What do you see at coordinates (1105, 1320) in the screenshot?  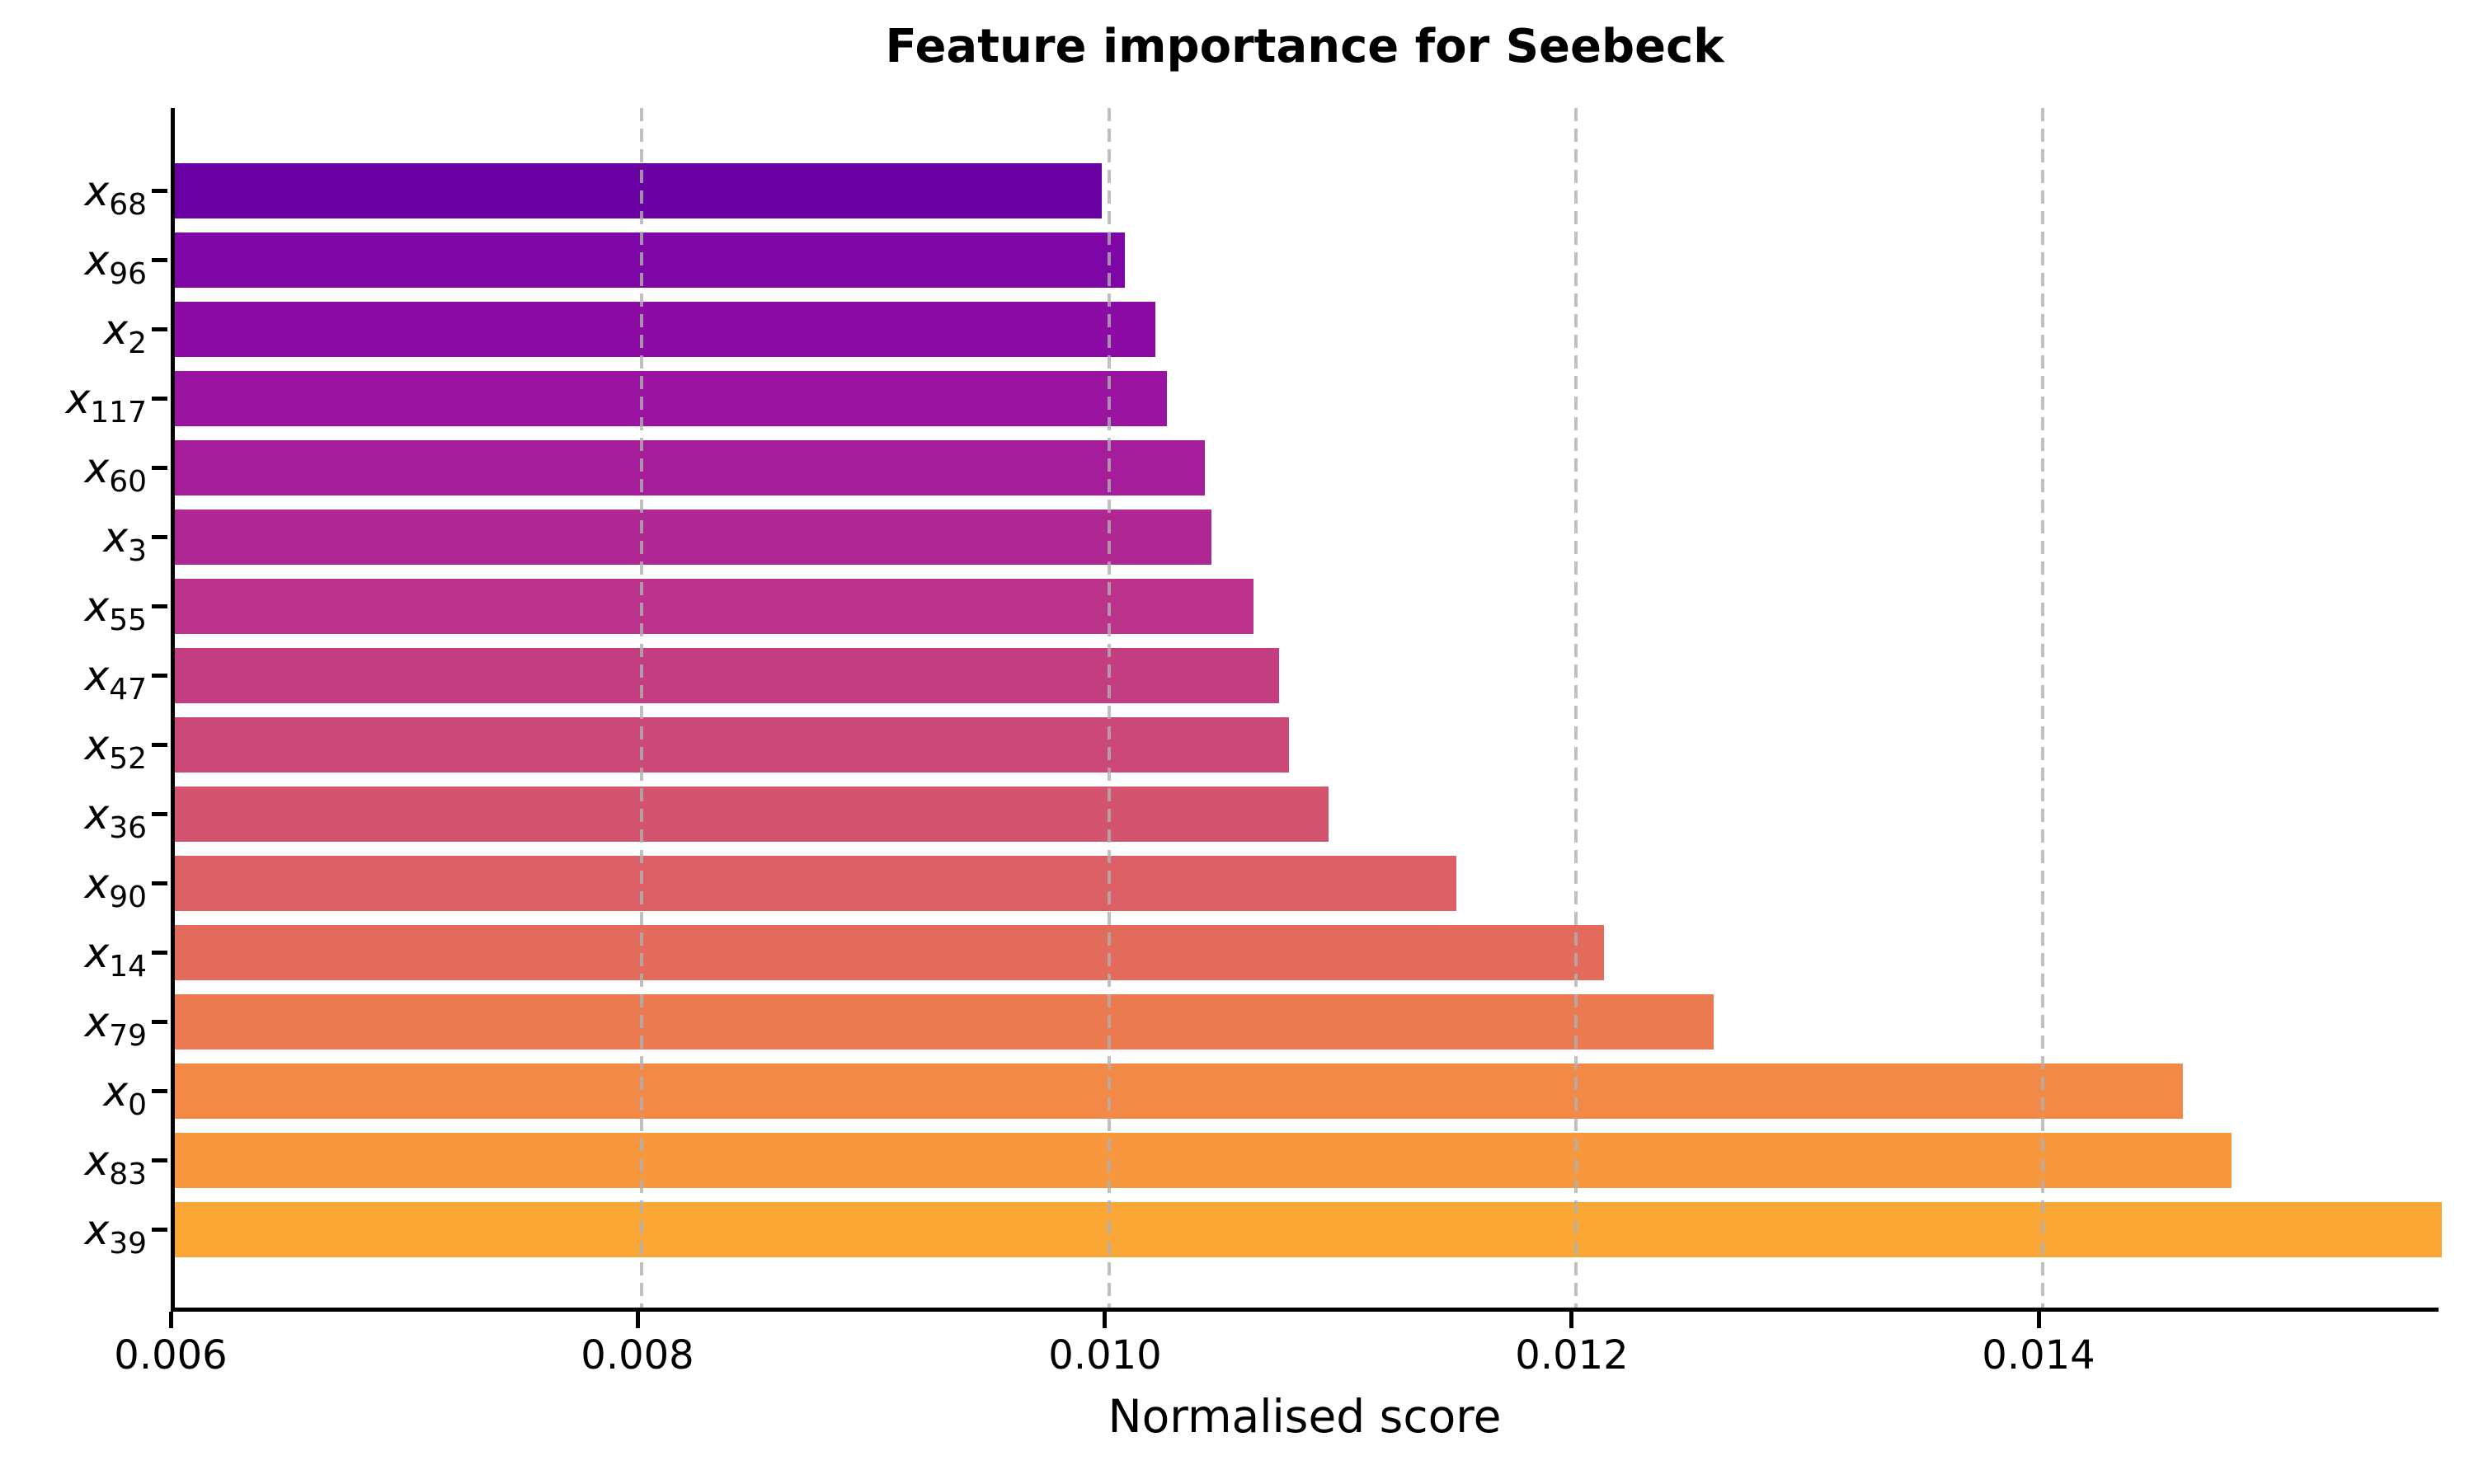 I see `x-tick-mark-0.010` at bounding box center [1105, 1320].